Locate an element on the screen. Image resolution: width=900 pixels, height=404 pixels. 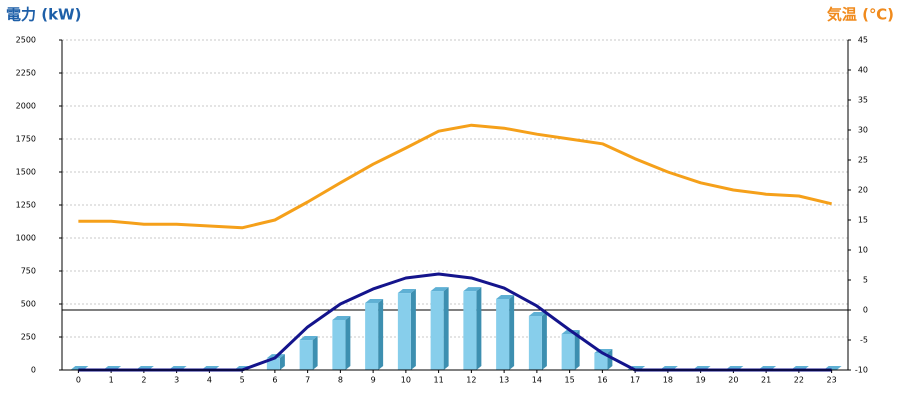
y2-tick-label: 15 is located at coordinates (863, 220).